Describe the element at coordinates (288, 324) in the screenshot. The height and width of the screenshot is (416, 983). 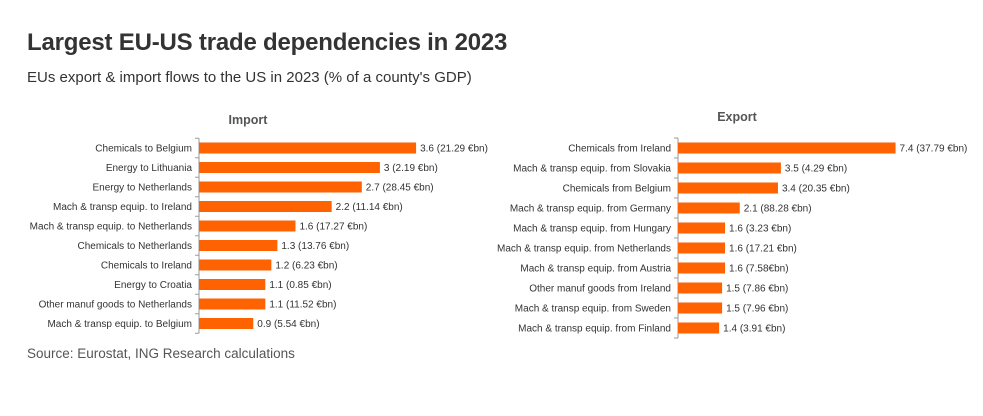
I see `import-data-label: 0.9 (5.54 €bn)` at that location.